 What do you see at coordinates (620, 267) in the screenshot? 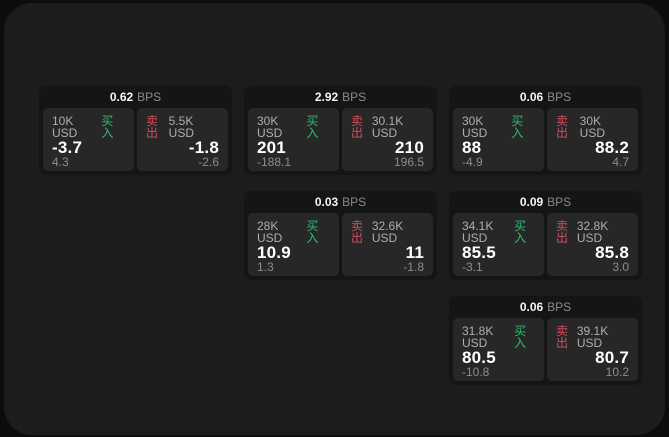
I see `sell-sub-value: 3.0` at bounding box center [620, 267].